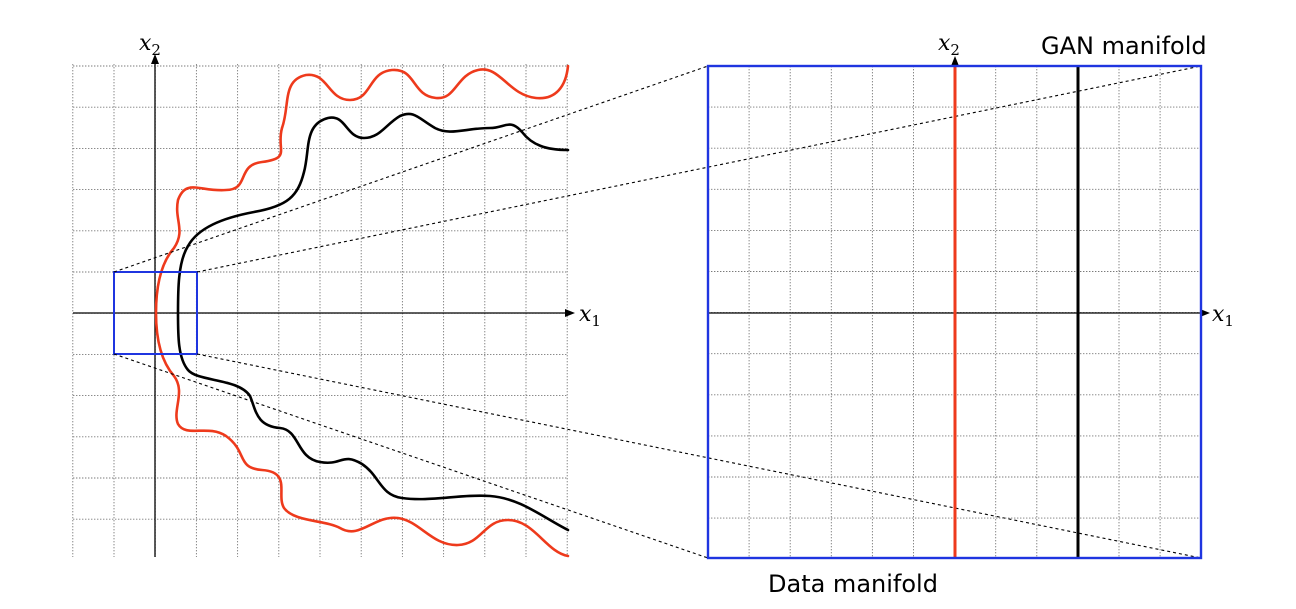  I want to click on left-x-axis-arrow-icon, so click(570, 313).